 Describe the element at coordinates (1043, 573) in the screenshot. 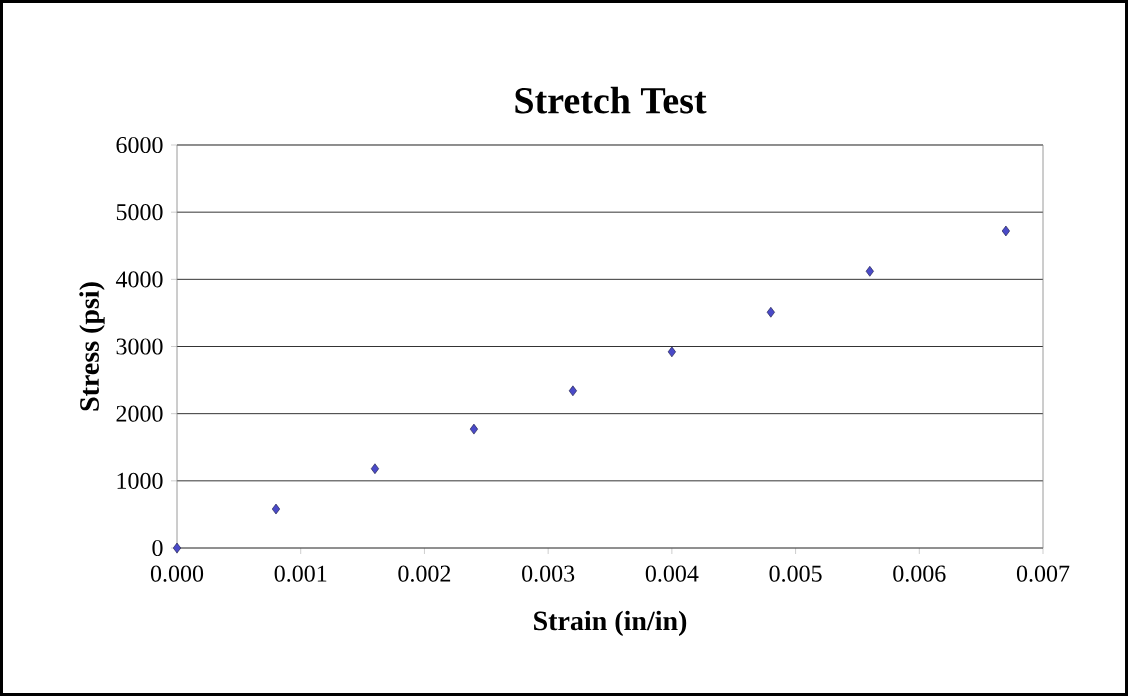

I see `x-tick-label: 0.007` at that location.